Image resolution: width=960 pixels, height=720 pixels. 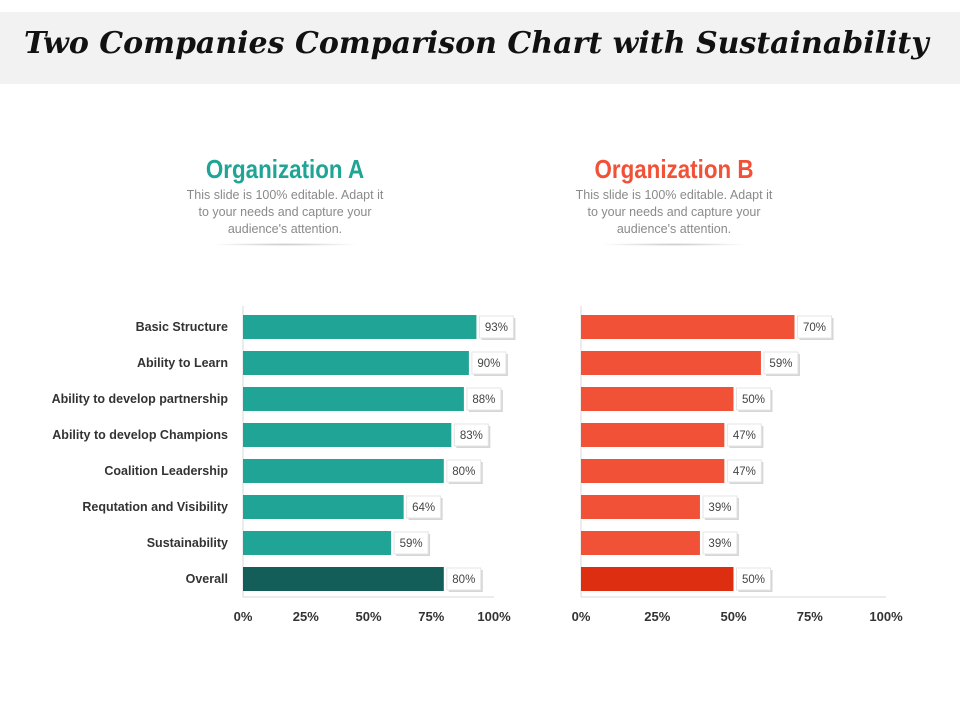 I want to click on org-a-value-label: 59%, so click(x=411, y=544).